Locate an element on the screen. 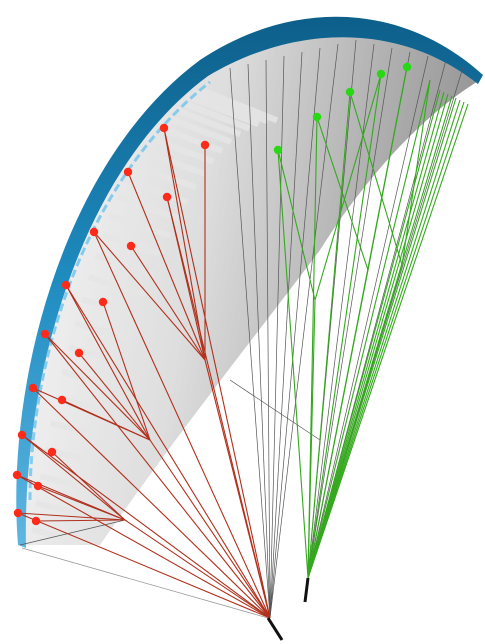 The height and width of the screenshot is (644, 485). attachments-right-green is located at coordinates (342, 108).